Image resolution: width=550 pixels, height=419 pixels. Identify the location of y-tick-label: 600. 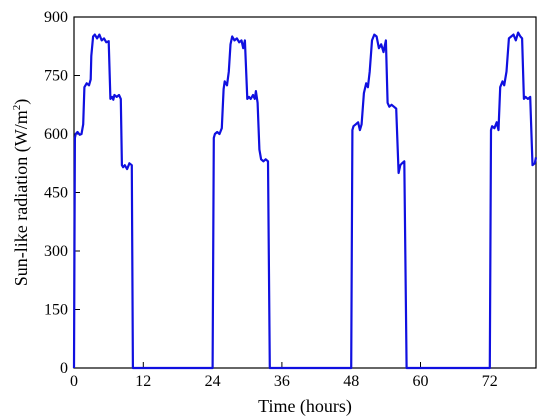
(56, 134).